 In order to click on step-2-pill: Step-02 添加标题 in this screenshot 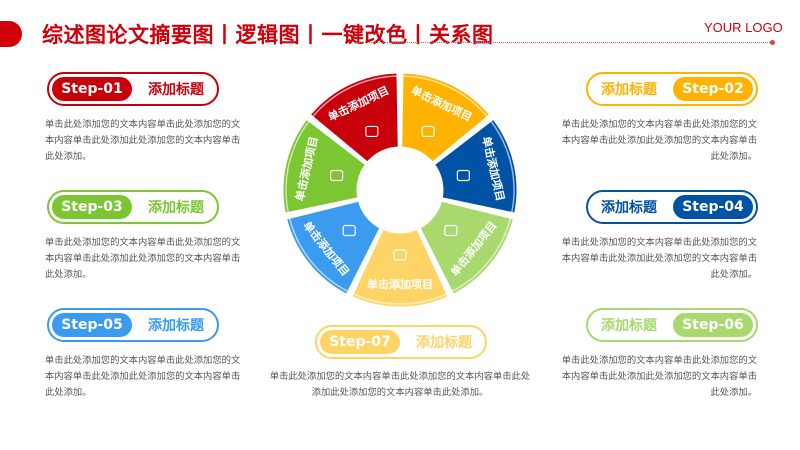, I will do `click(672, 89)`.